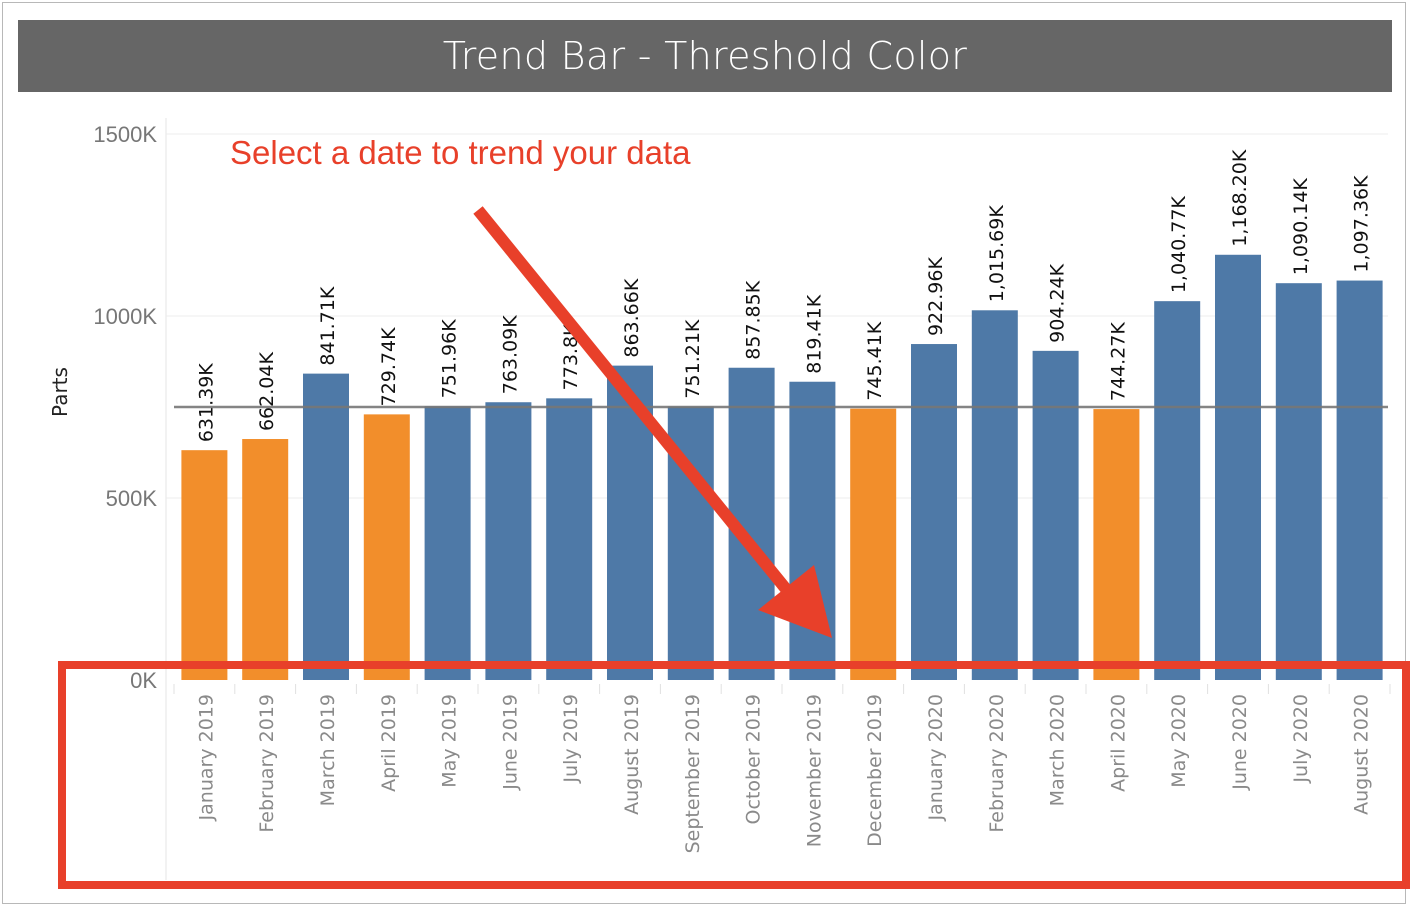 Image resolution: width=1412 pixels, height=910 pixels. What do you see at coordinates (460, 152) in the screenshot?
I see `annotation-text: Select a date to trend your data` at bounding box center [460, 152].